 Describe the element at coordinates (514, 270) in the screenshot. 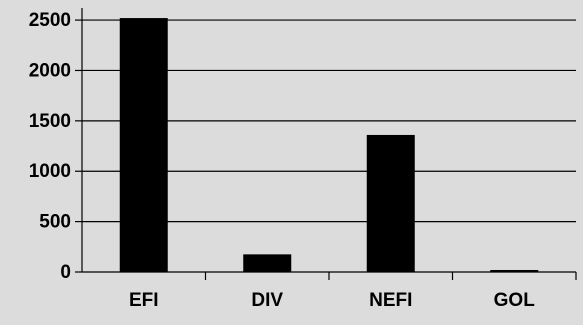

I see `bar-gol` at that location.